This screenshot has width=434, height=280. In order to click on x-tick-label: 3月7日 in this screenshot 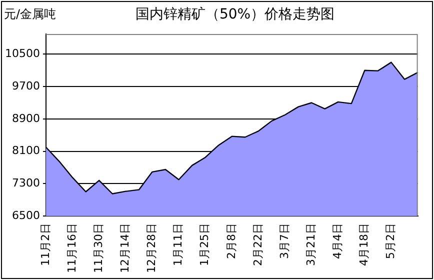, I will do `click(284, 241)`.